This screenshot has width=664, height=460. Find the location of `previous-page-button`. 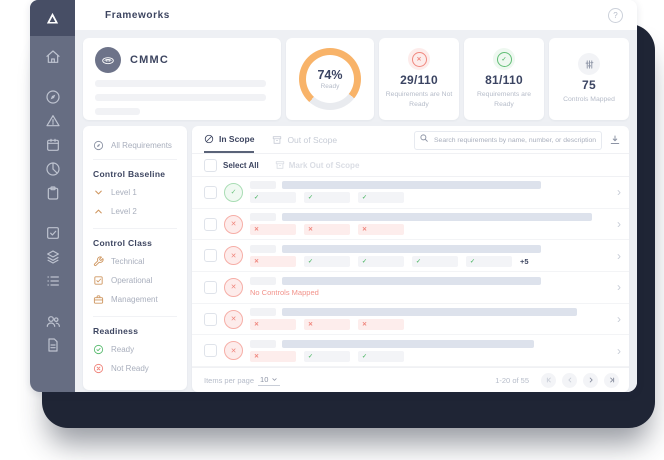

previous-page-button is located at coordinates (569, 380).